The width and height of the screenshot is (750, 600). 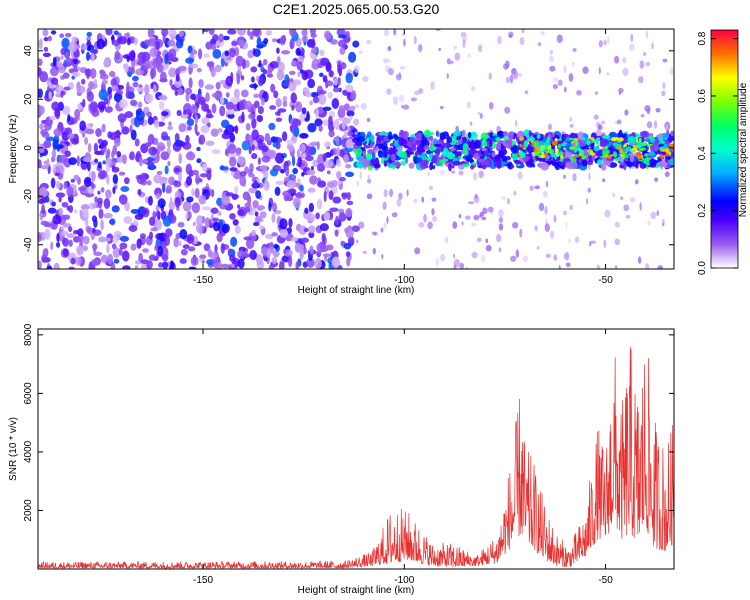 I want to click on x-tick-label: -50, so click(x=605, y=580).